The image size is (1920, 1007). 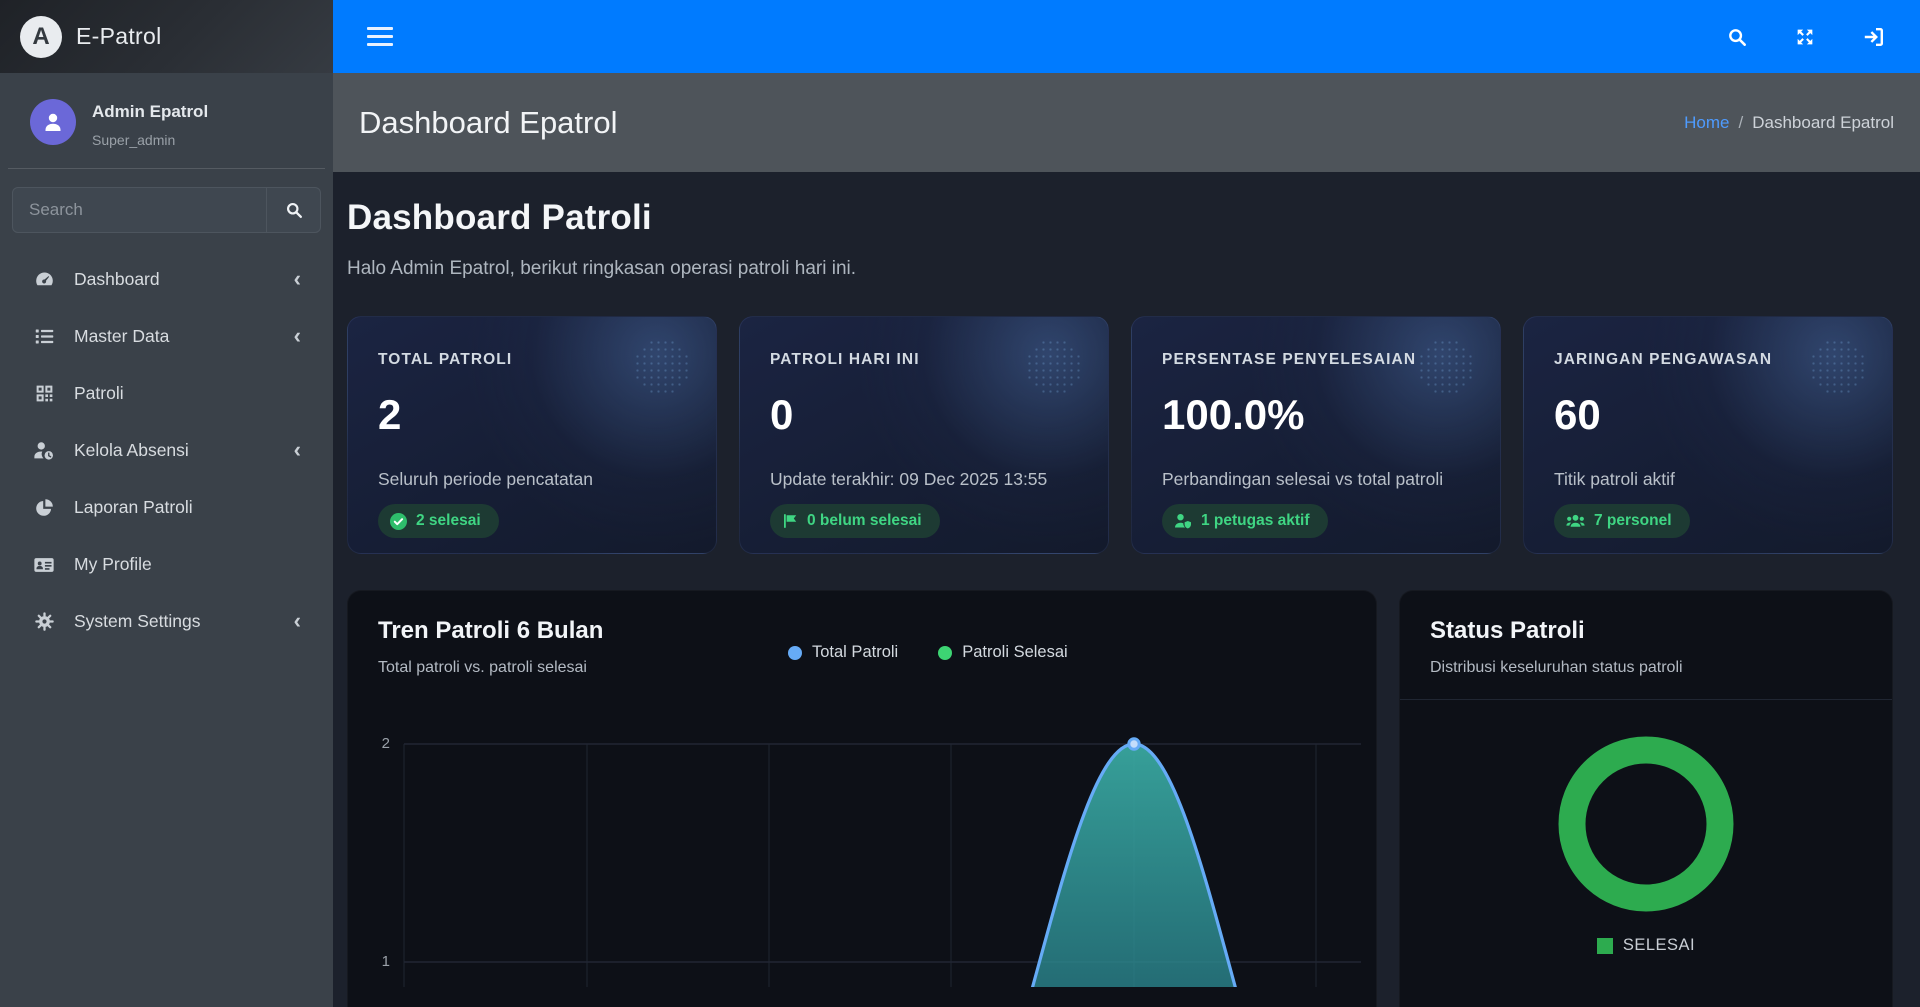 I want to click on user-avatar, so click(x=53, y=122).